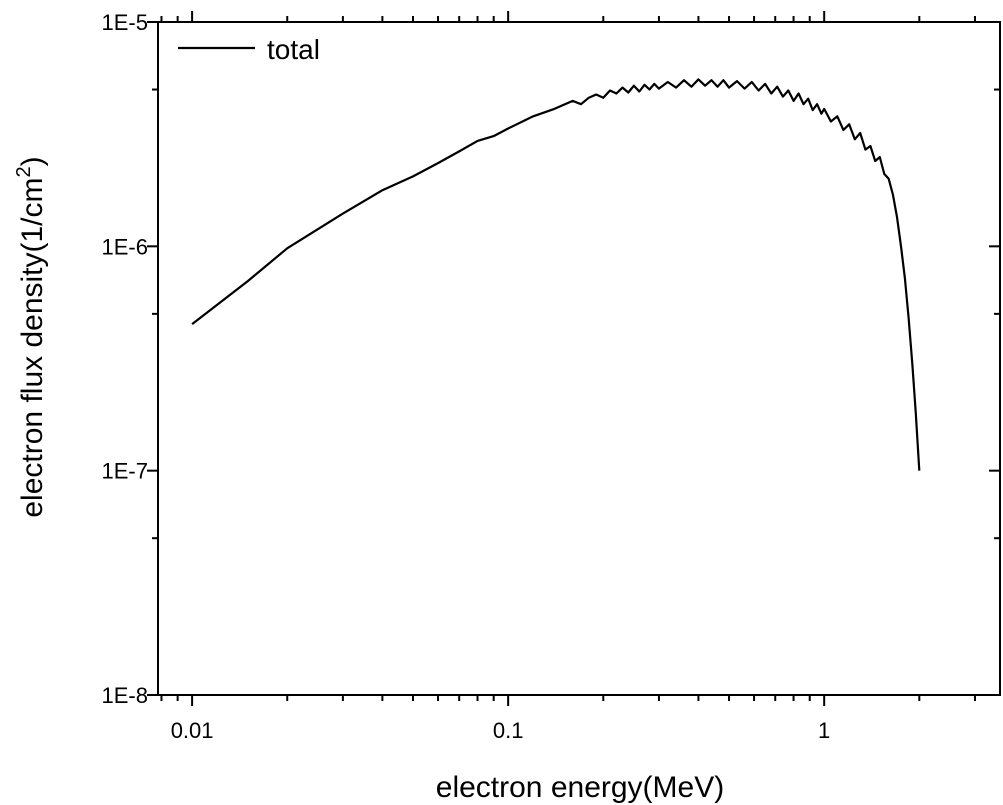  I want to click on legend: total, so click(249, 49).